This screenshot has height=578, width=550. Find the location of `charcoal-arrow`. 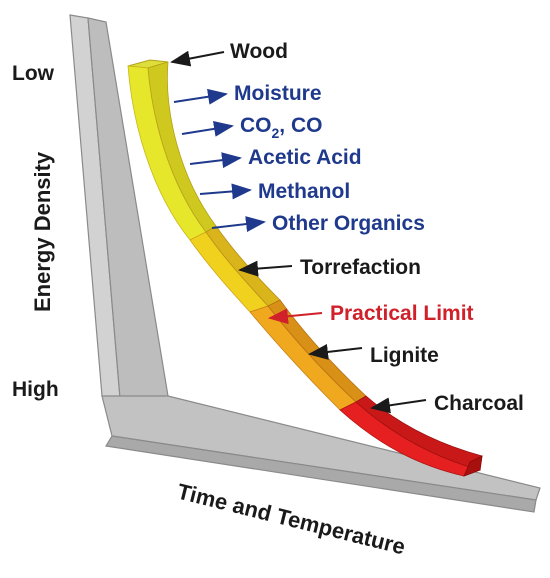

charcoal-arrow is located at coordinates (398, 405).